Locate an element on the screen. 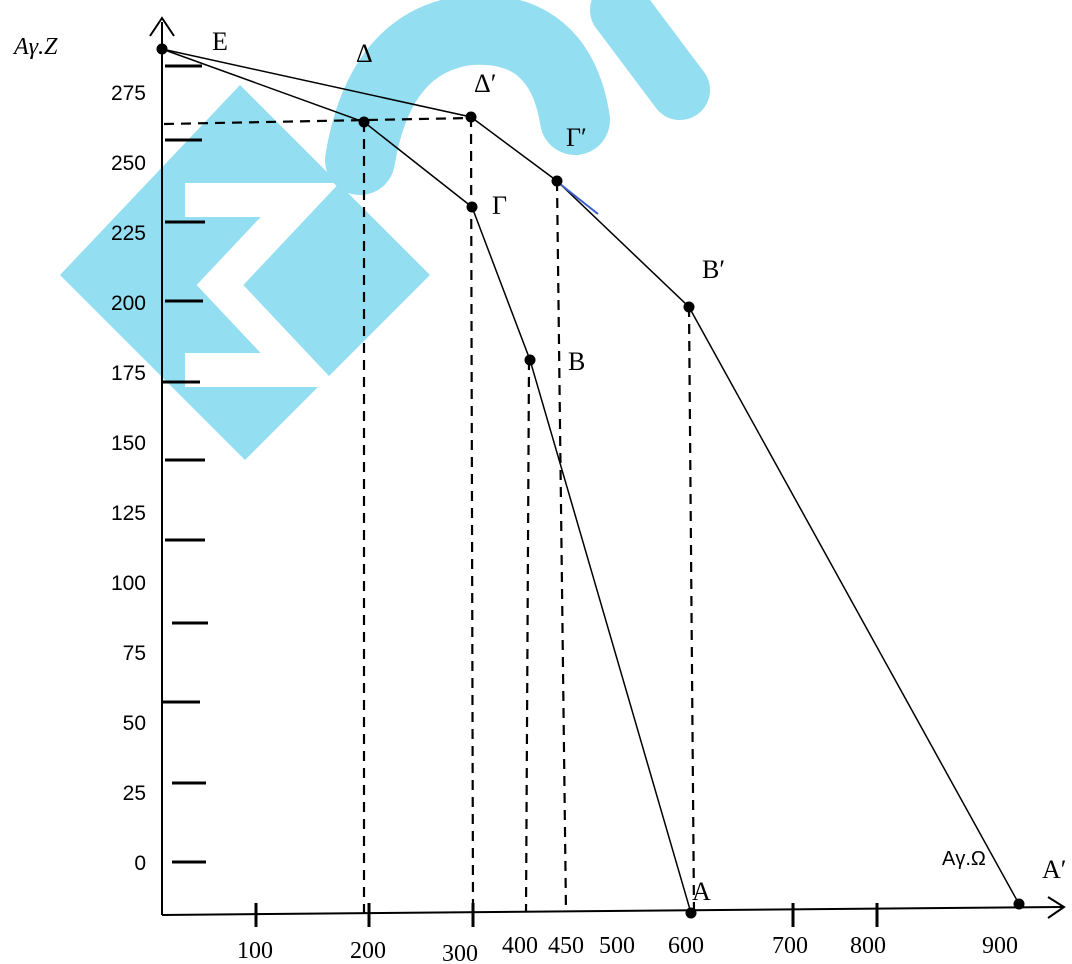  point-label: Γ′ is located at coordinates (576, 137).